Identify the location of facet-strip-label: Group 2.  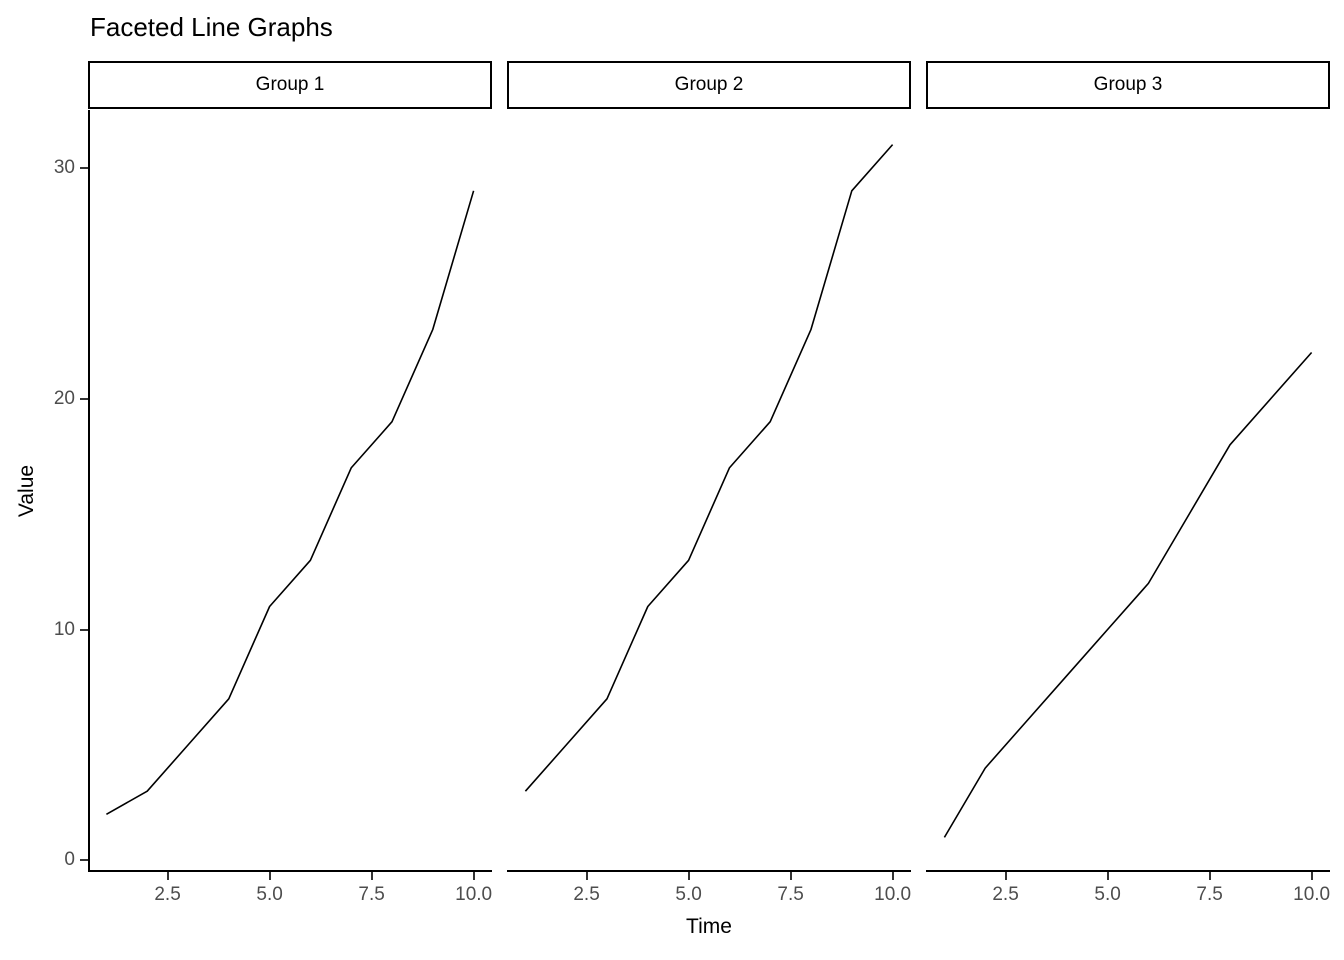
(709, 84).